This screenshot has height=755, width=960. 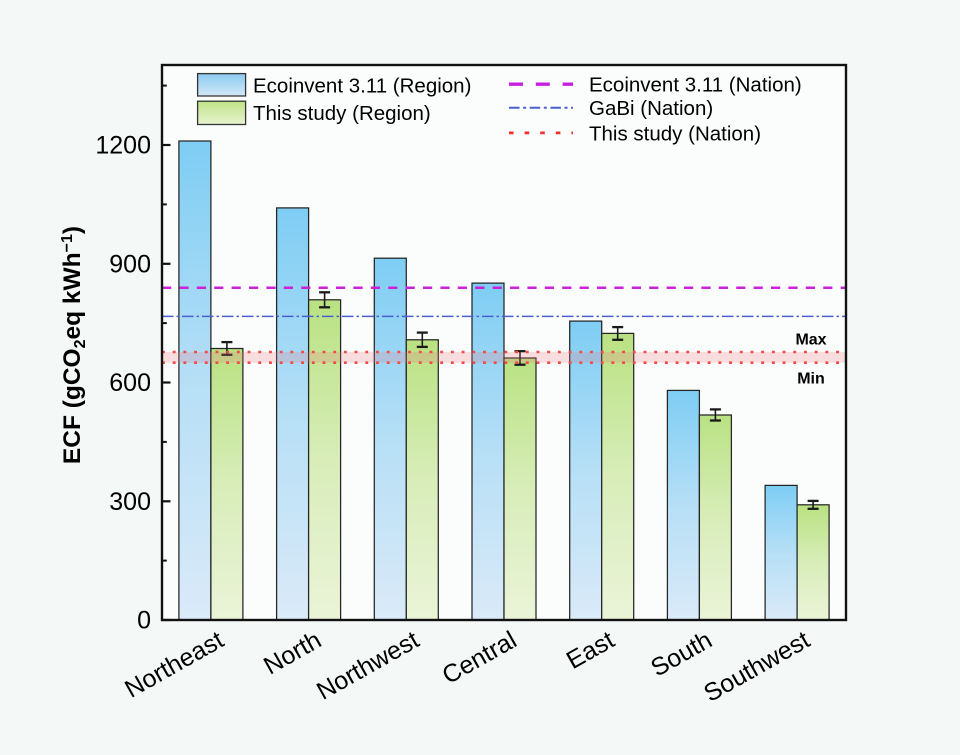 I want to click on svg-text: 0, so click(x=144, y=621).